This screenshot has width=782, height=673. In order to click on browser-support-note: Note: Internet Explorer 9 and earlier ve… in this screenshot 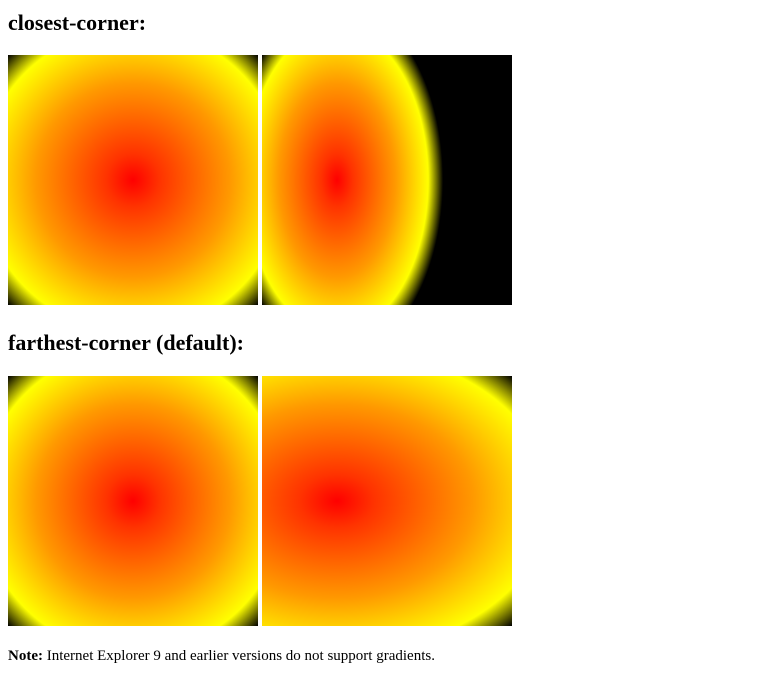, I will do `click(221, 656)`.